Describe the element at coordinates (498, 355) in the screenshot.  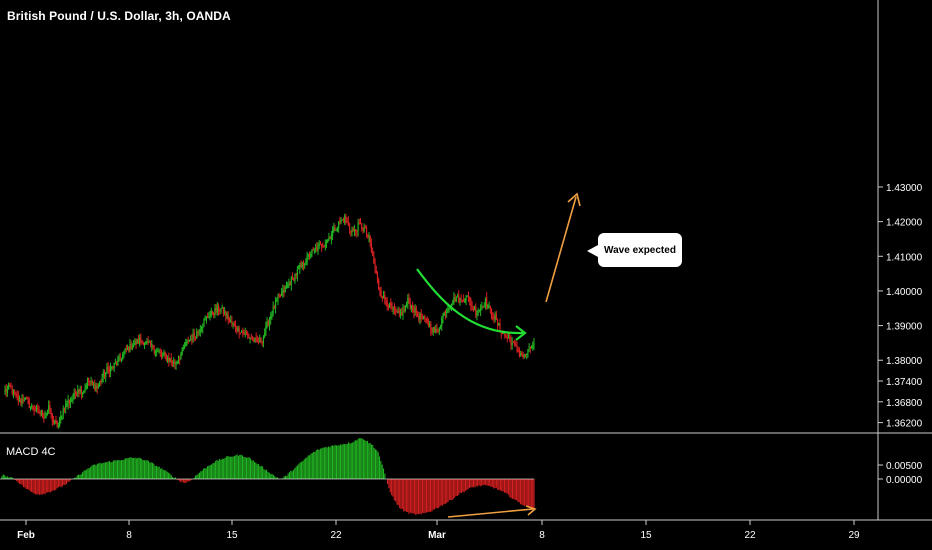
I see `drawings` at that location.